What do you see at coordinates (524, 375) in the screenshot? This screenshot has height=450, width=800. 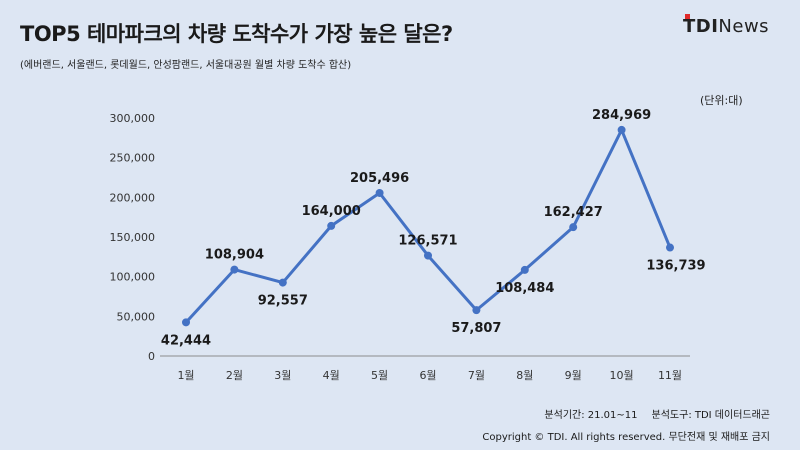 I see `x-tick-label: 8월` at bounding box center [524, 375].